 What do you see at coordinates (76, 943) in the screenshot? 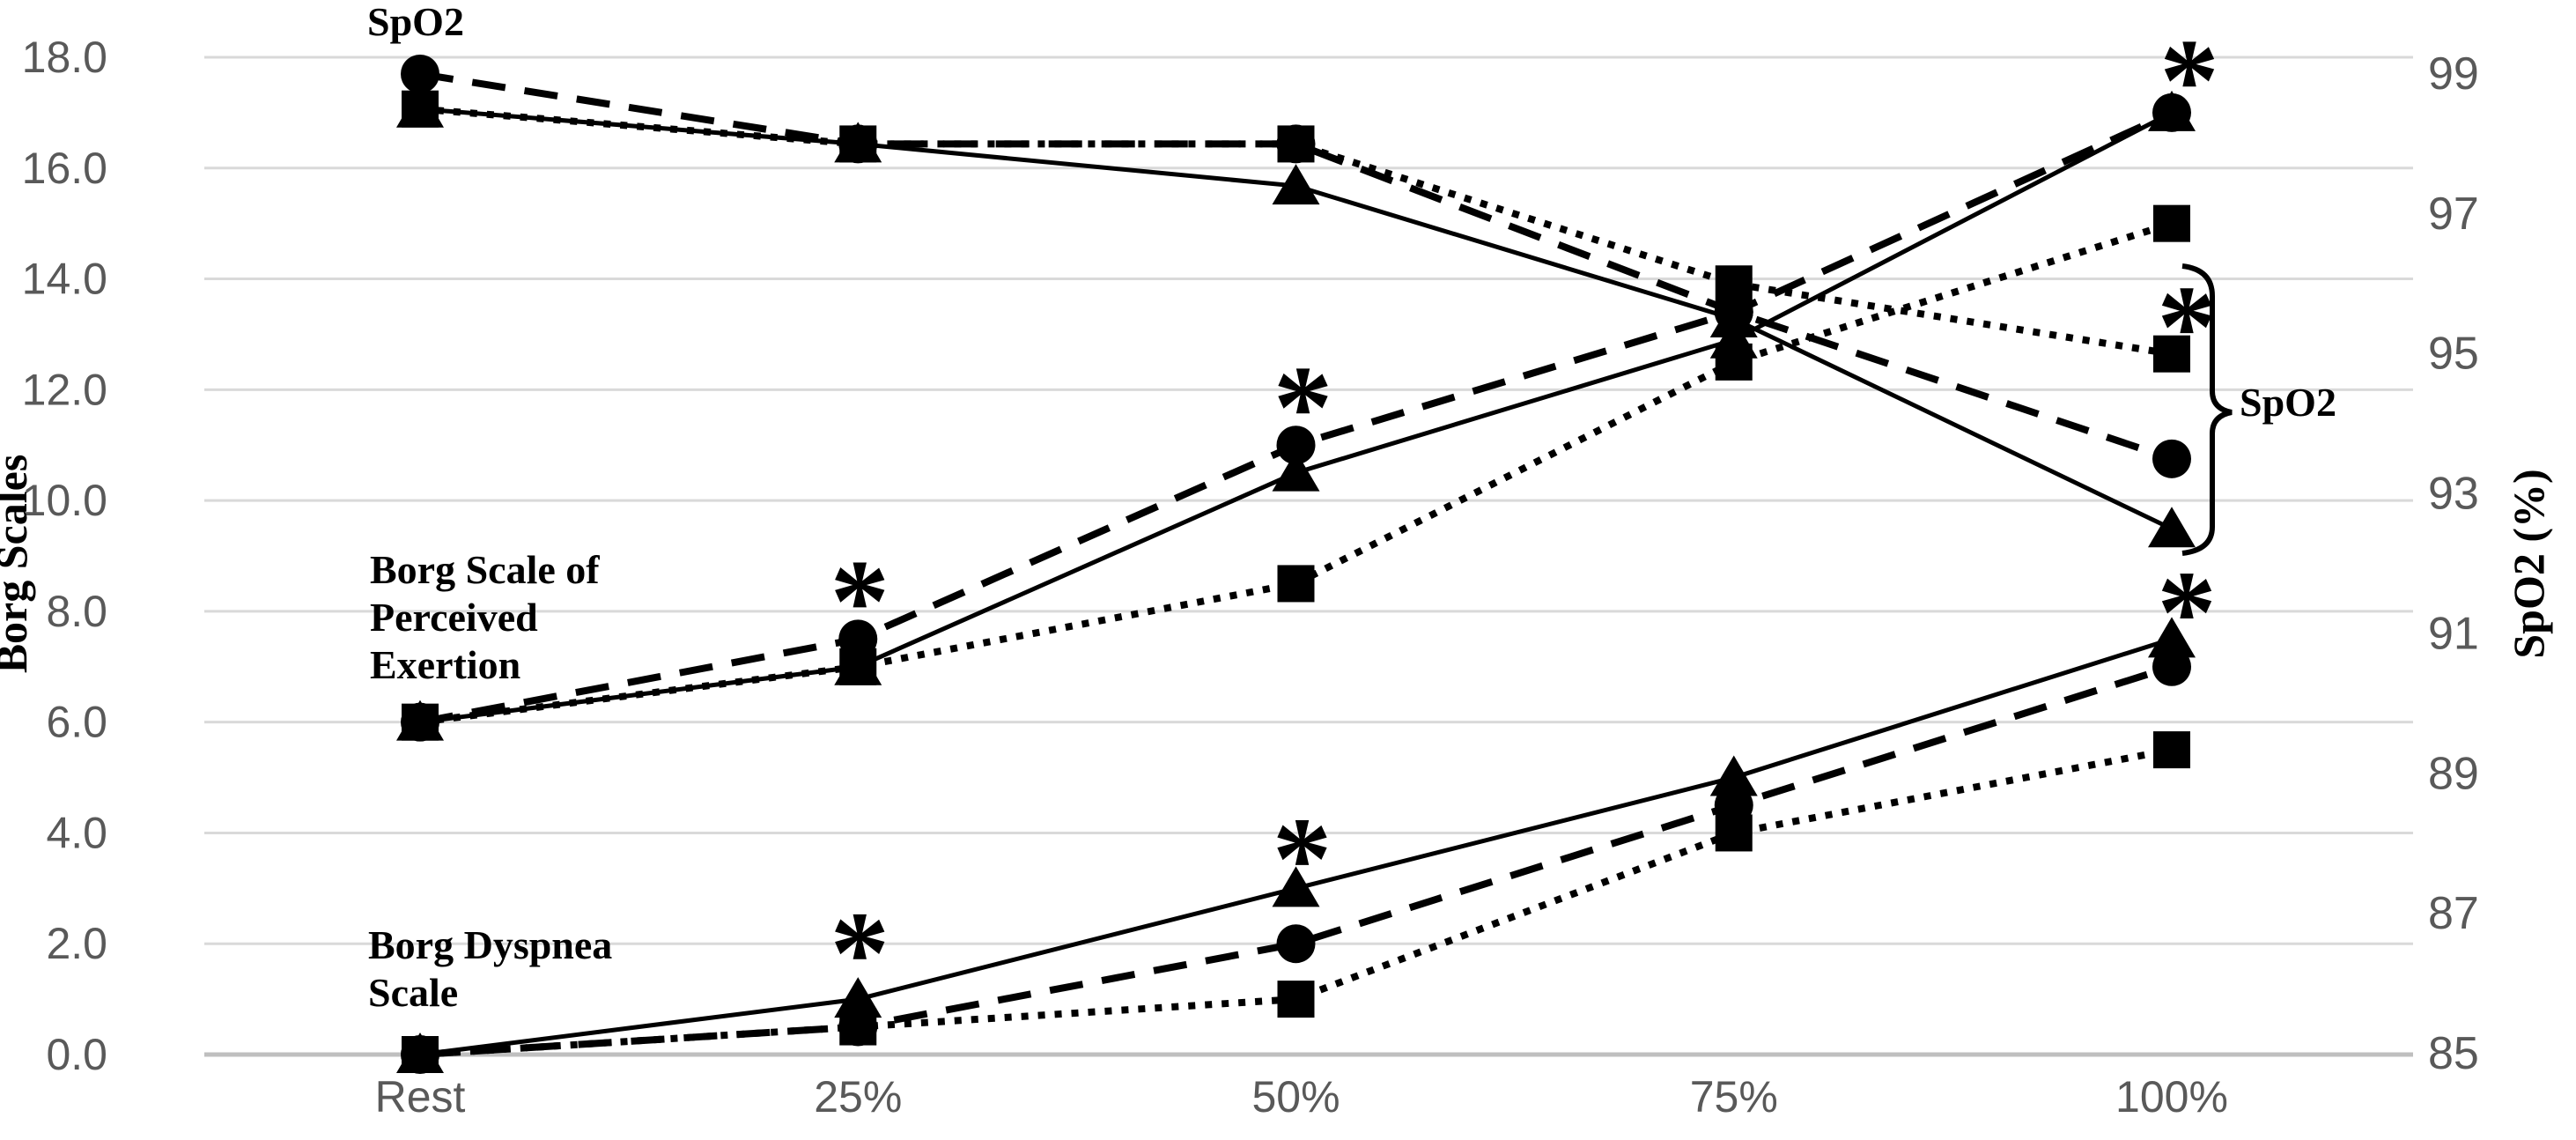
I see `left-axis-tick-label: 2.0` at bounding box center [76, 943].